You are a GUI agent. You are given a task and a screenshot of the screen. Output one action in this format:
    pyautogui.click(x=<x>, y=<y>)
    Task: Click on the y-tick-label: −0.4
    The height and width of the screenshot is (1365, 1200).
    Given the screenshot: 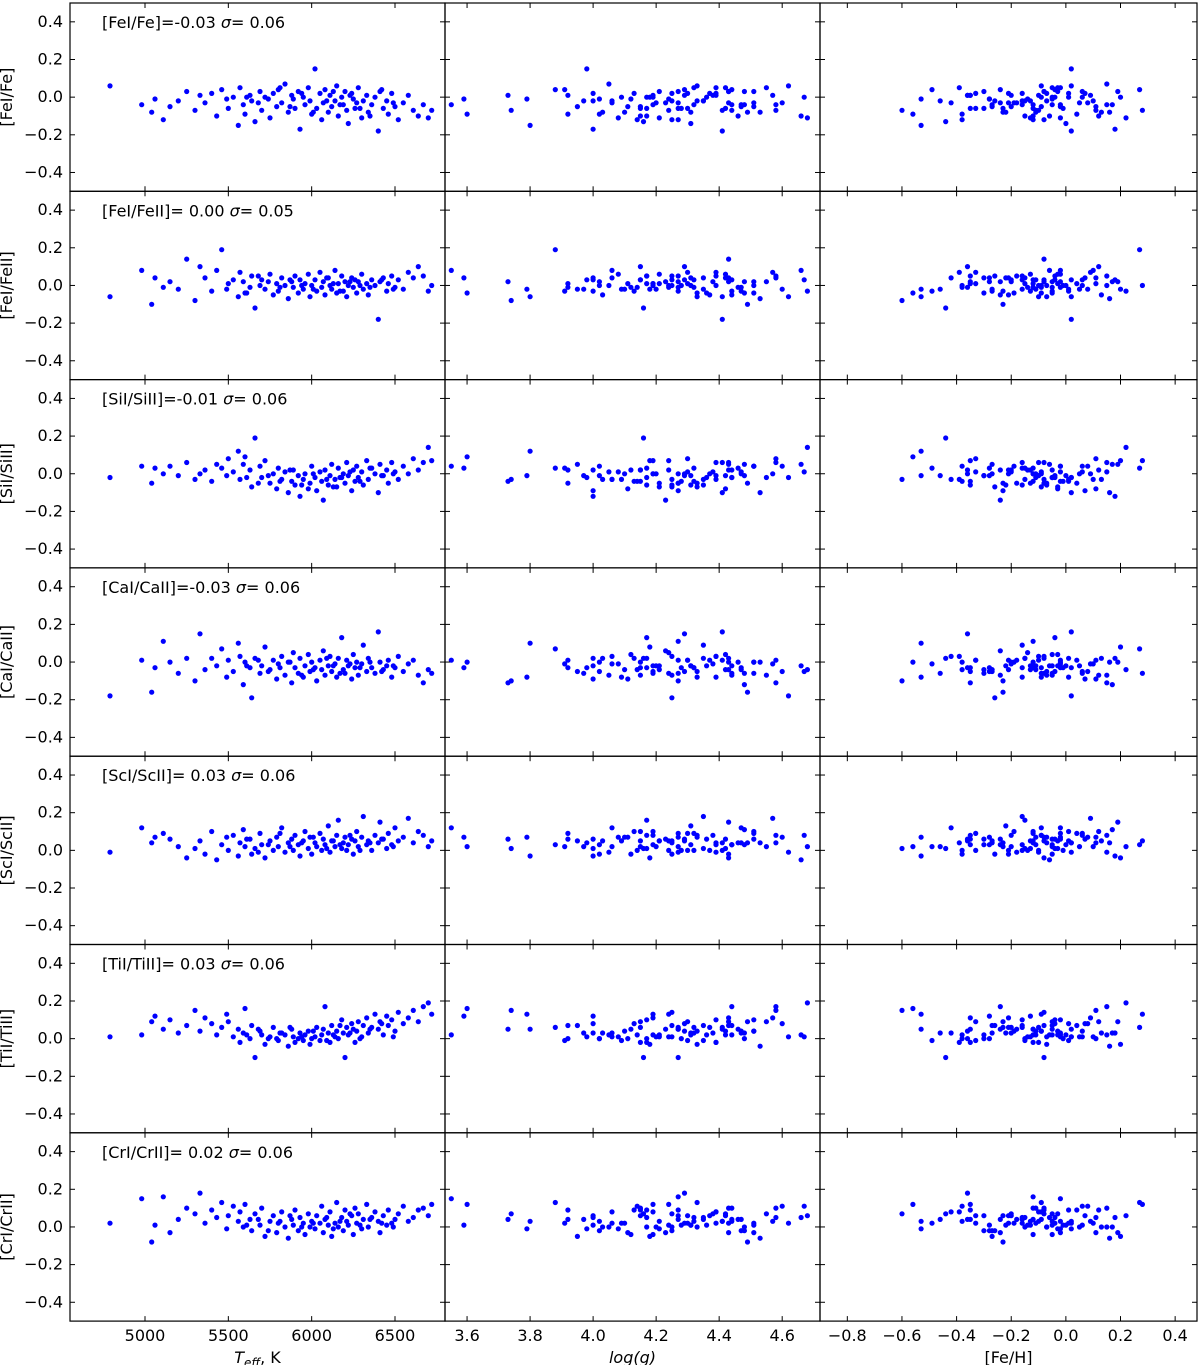 What is the action you would take?
    pyautogui.click(x=43, y=548)
    